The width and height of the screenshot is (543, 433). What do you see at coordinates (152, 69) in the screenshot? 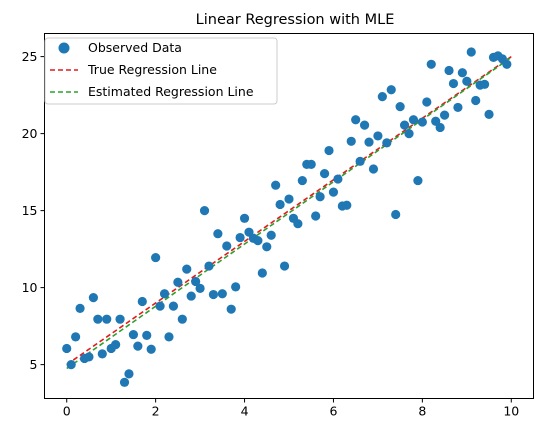
I see `legend-label-true-line: True Regression Line` at bounding box center [152, 69].